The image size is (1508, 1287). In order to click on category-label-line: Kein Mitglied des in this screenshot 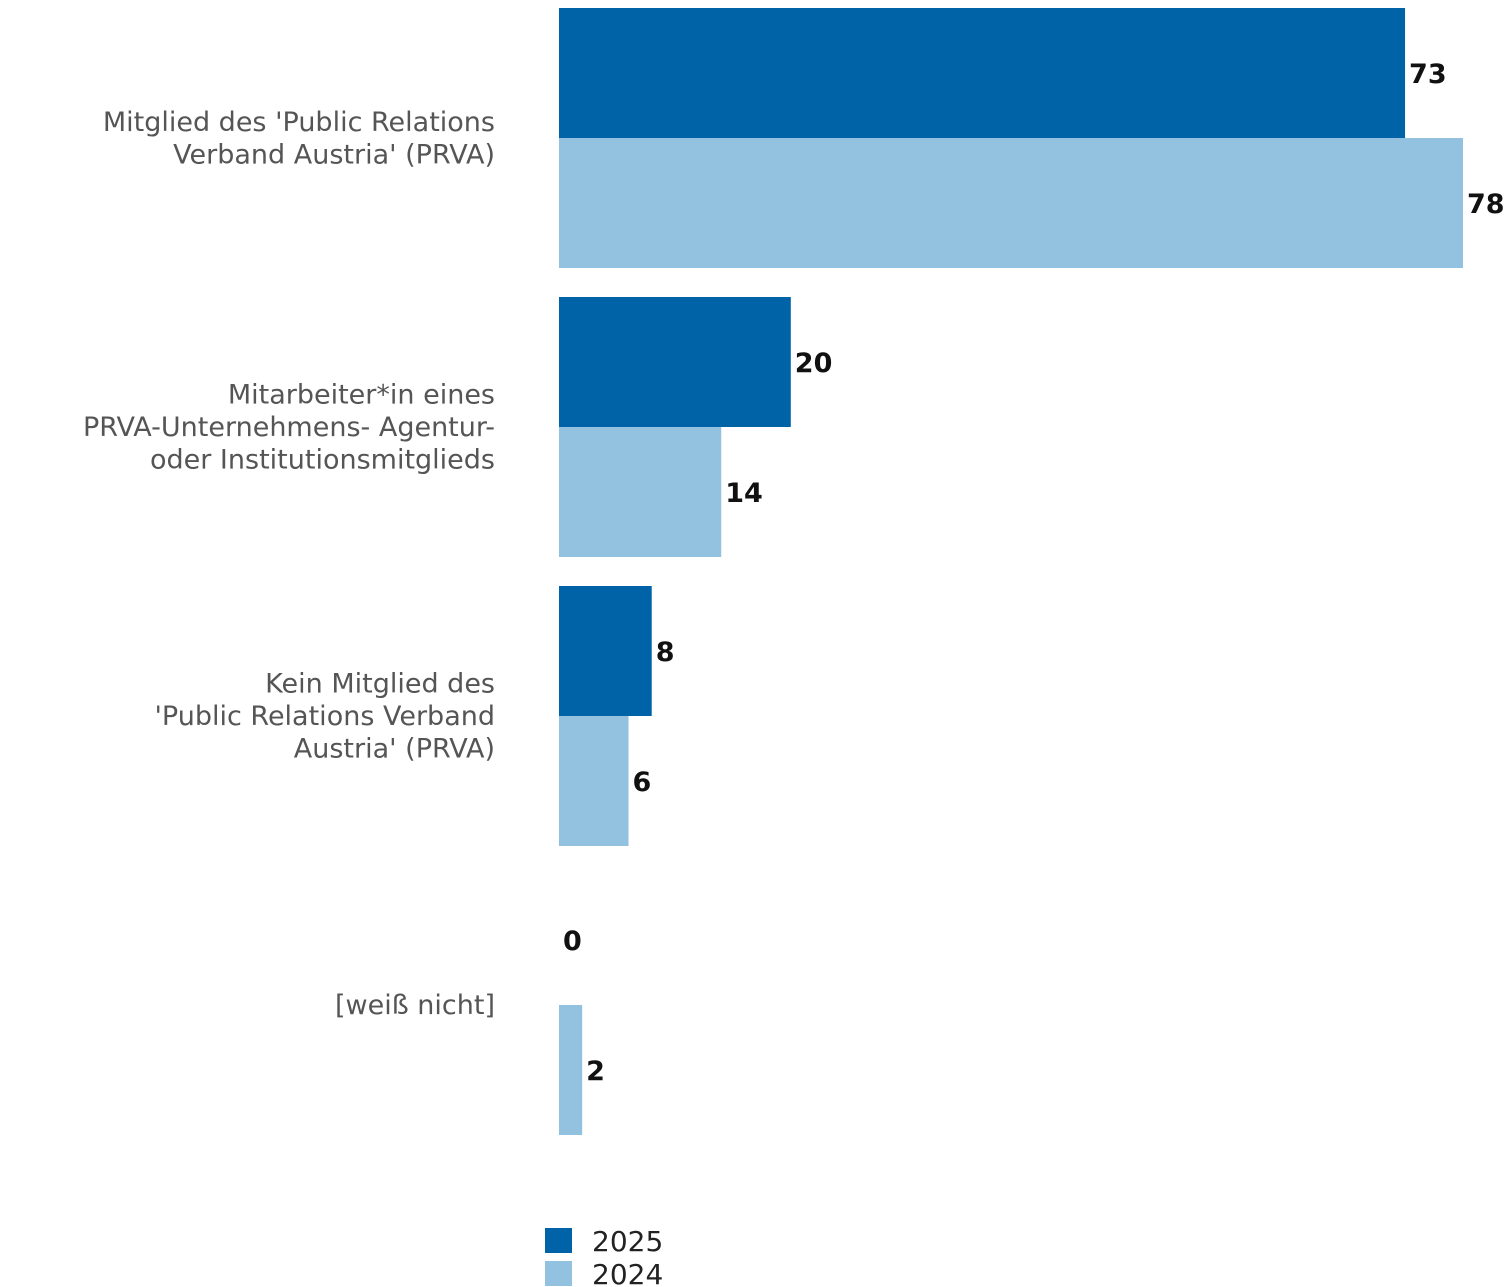, I will do `click(380, 684)`.